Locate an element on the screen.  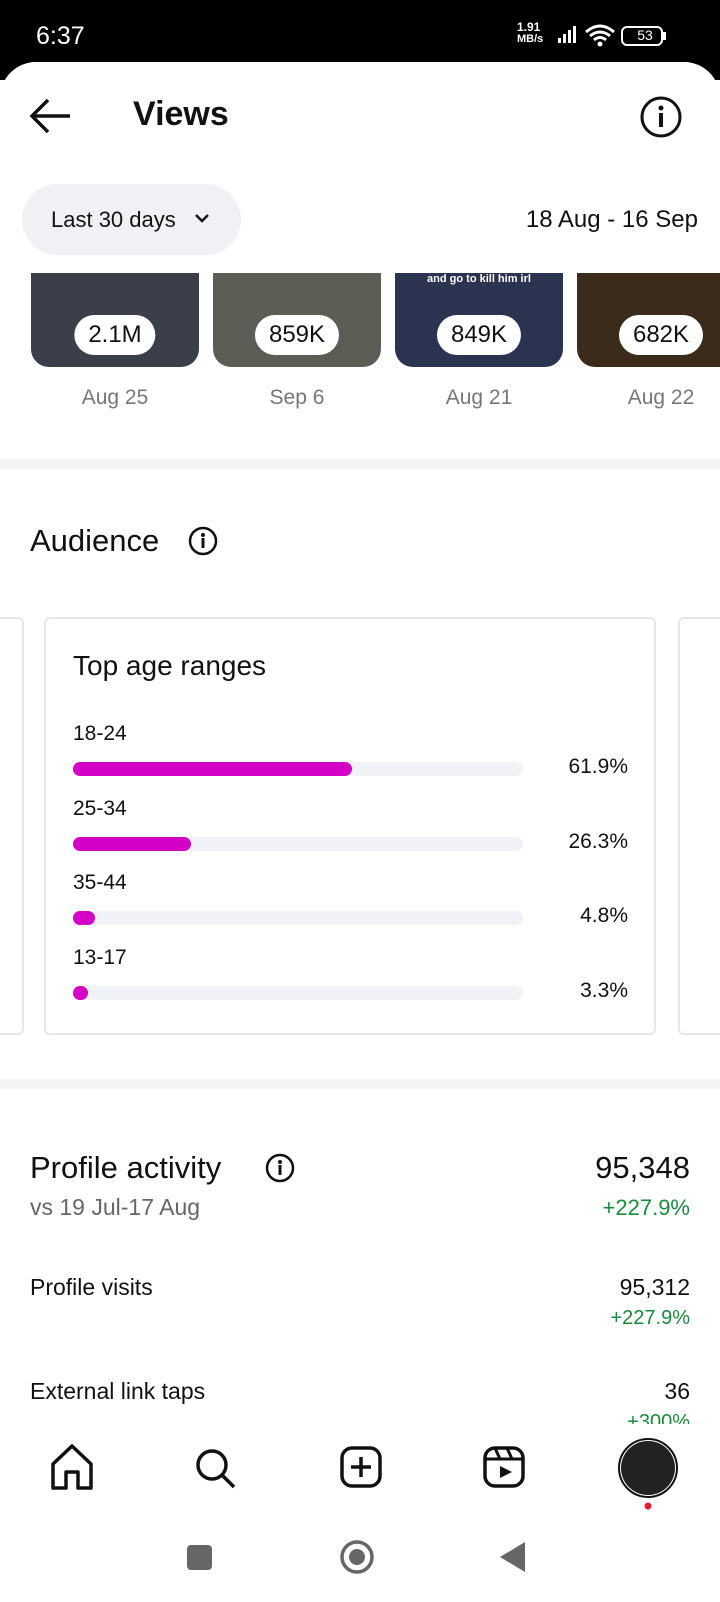
comparison: vs 19 Jul-17 Aug is located at coordinates (115, 1207).